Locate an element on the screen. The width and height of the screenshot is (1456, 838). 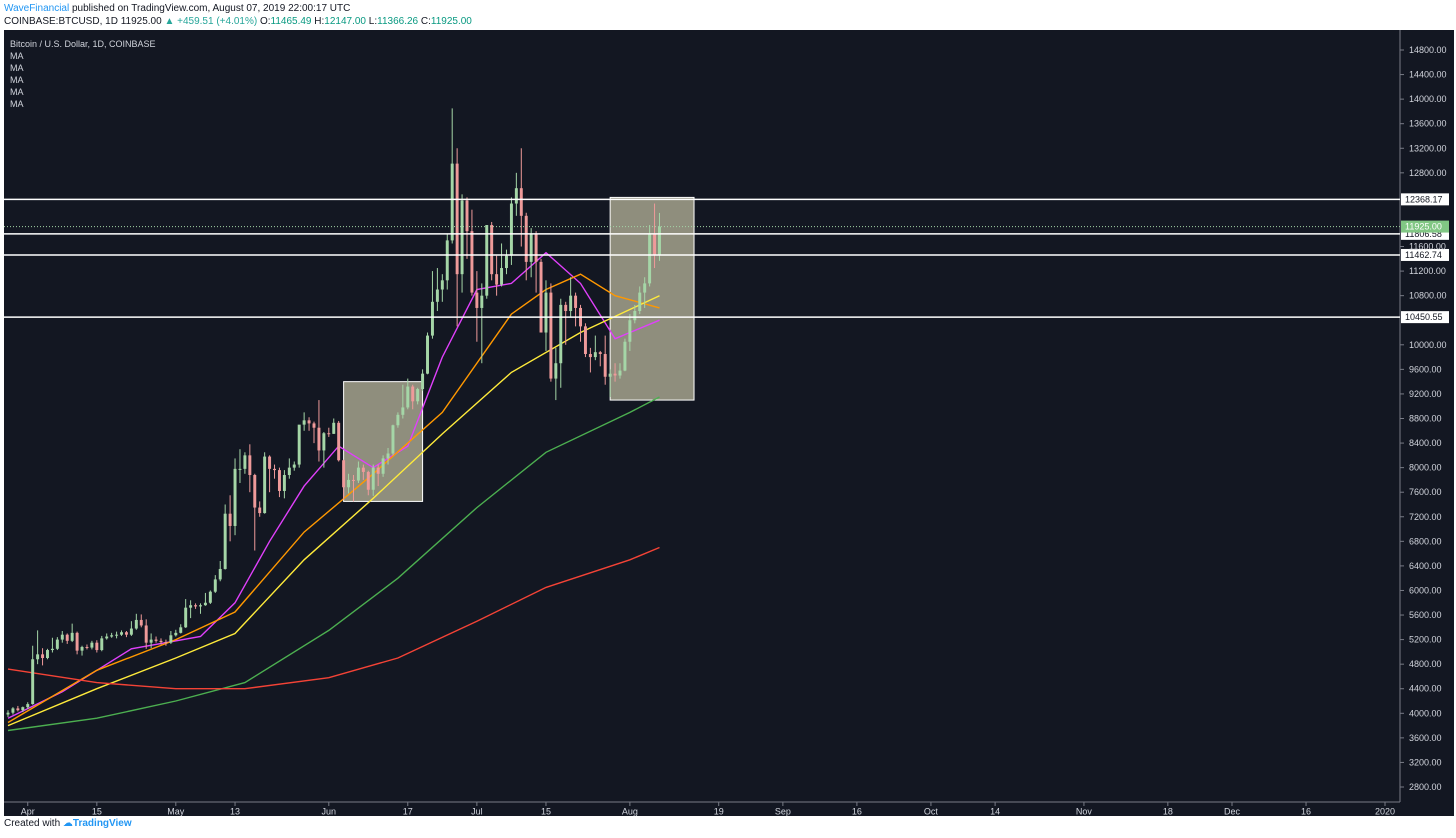
y-tick-label-8: 11600.00 is located at coordinates (1427, 247).